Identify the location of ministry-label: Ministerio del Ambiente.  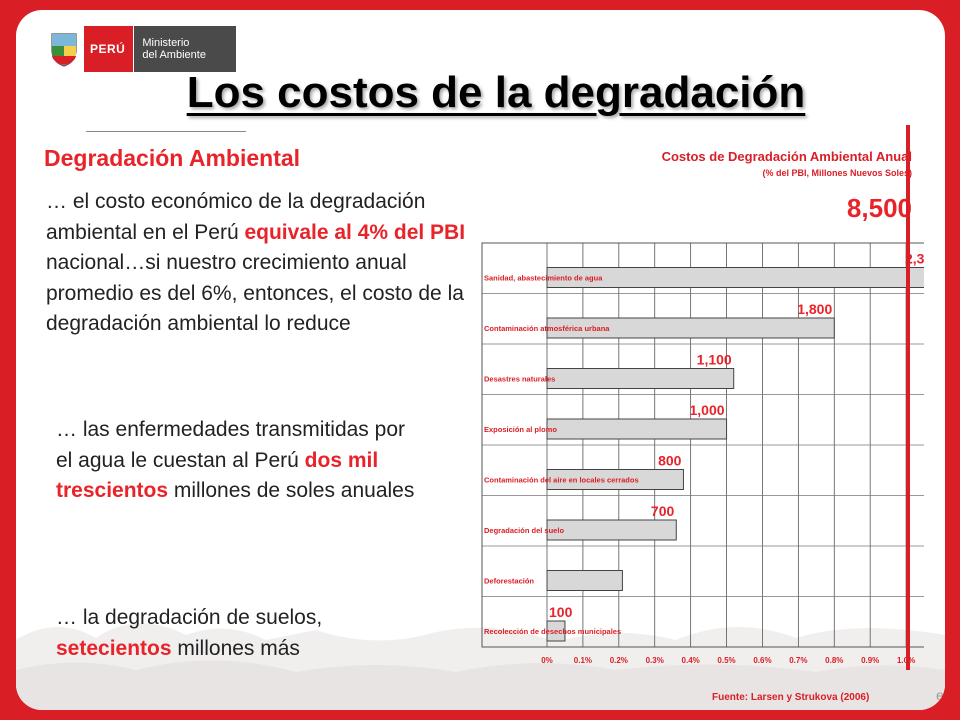
(184, 49).